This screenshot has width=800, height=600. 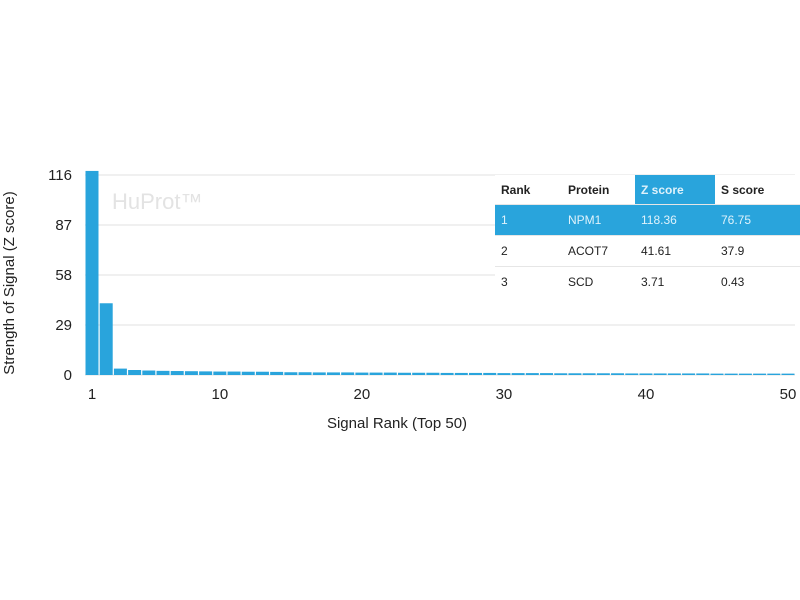 I want to click on table-row: 1 NPM1 118.36 76.75, so click(x=647, y=220).